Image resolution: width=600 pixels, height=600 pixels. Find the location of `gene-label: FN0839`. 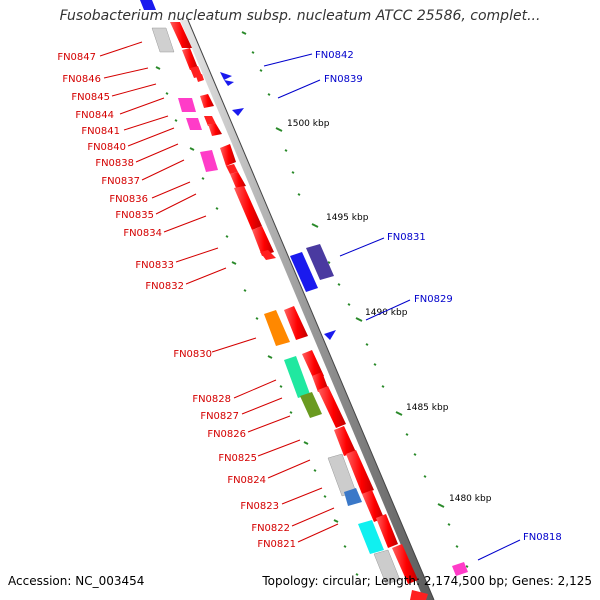

gene-label: FN0839 is located at coordinates (343, 79).